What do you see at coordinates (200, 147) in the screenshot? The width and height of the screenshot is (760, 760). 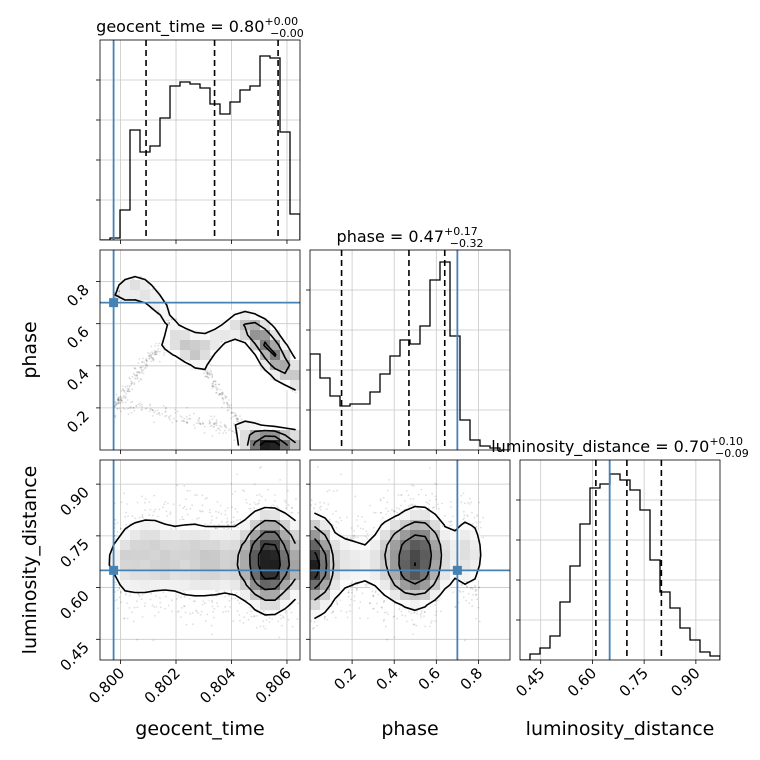 I see `histogram-geocent_time` at bounding box center [200, 147].